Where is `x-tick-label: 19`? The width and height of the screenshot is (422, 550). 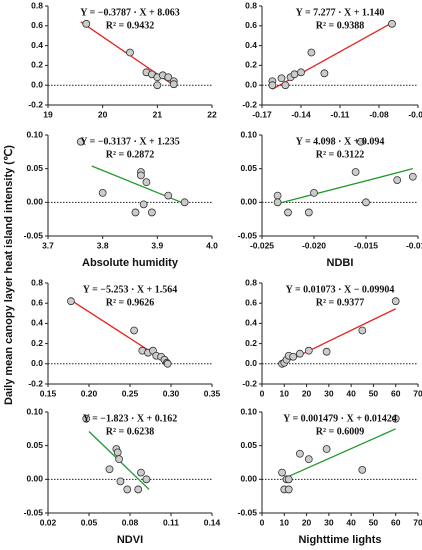 x-tick-label: 19 is located at coordinates (48, 114).